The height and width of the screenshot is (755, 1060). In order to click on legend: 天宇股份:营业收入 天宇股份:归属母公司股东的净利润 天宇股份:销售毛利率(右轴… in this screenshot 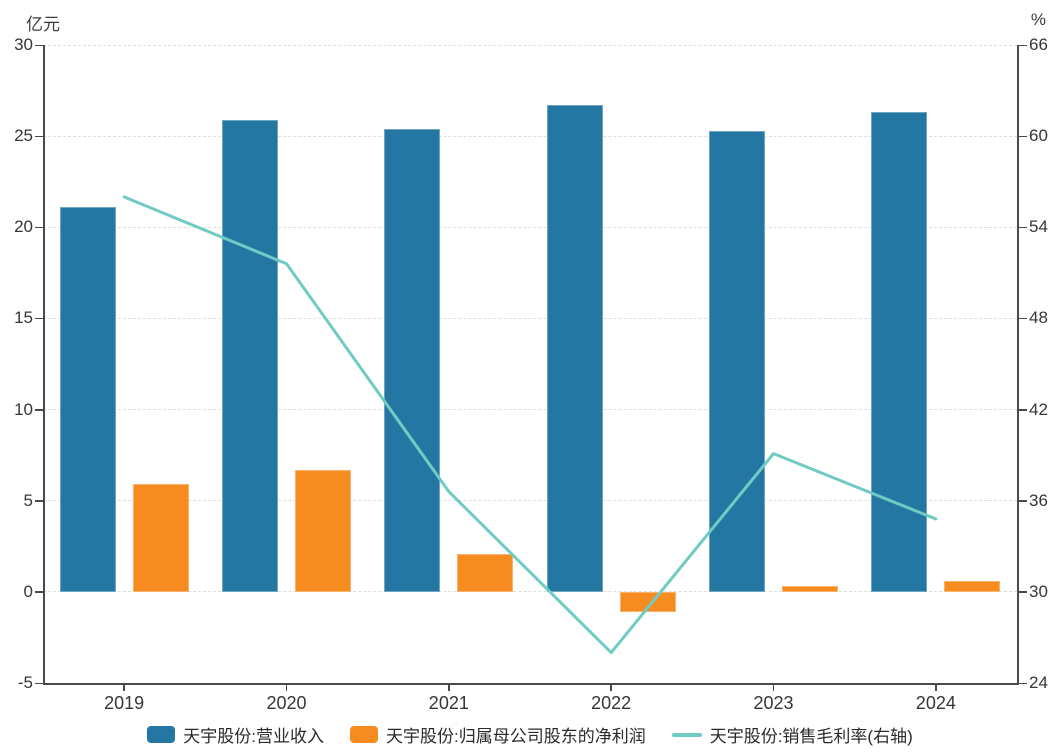, I will do `click(530, 734)`.